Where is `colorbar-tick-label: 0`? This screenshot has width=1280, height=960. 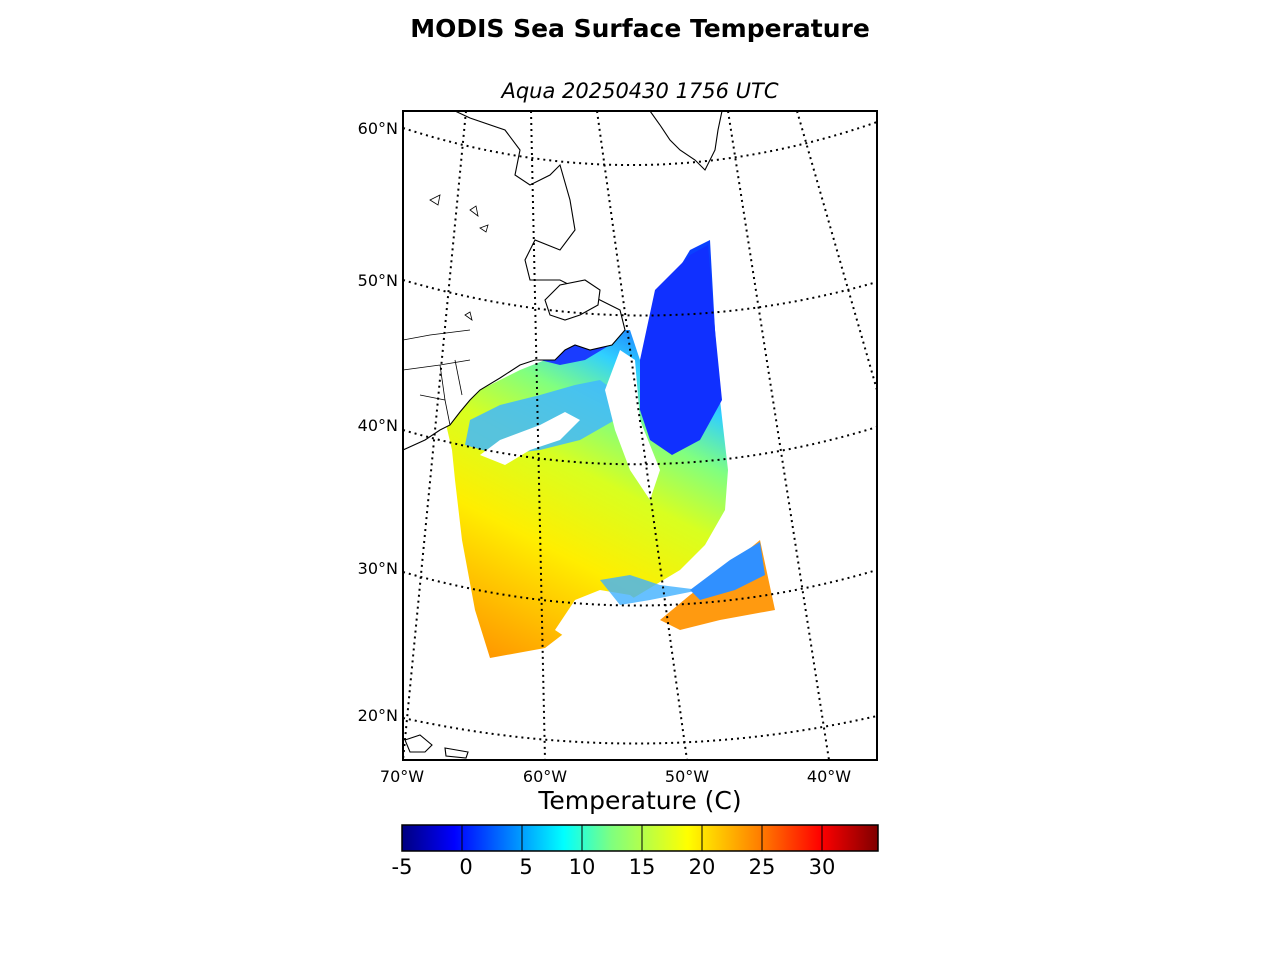
colorbar-tick-label: 0 is located at coordinates (466, 867).